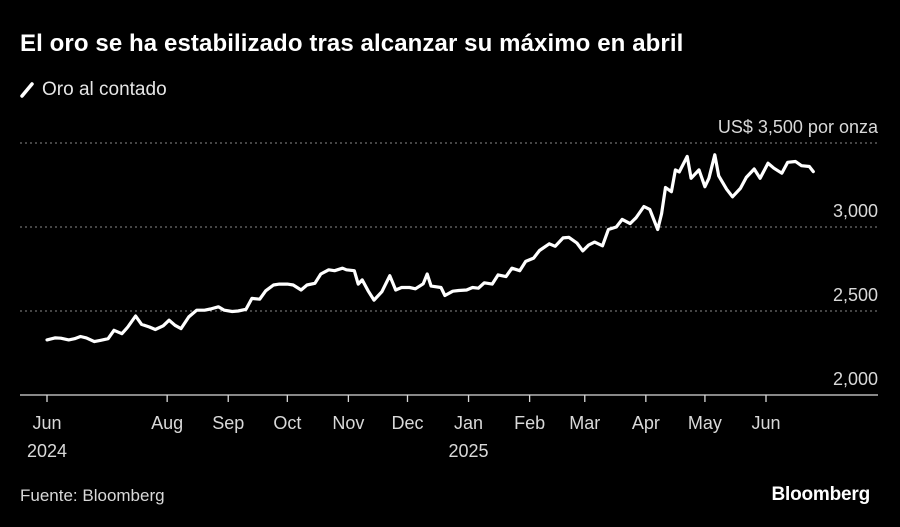 The width and height of the screenshot is (900, 527). What do you see at coordinates (798, 127) in the screenshot?
I see `y-tick-label-3500: US$ 3,500 por onza` at bounding box center [798, 127].